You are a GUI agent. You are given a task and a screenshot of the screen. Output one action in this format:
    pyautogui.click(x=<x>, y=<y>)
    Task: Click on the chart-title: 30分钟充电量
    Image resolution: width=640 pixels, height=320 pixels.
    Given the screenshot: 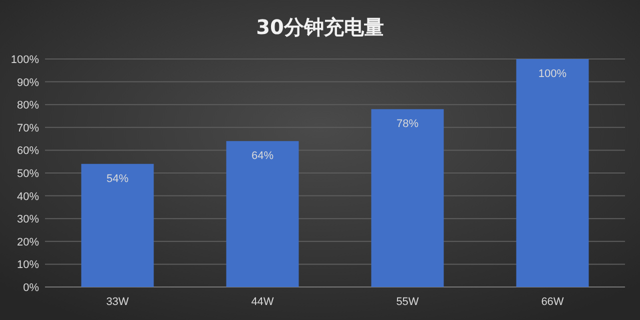 What is the action you would take?
    pyautogui.click(x=320, y=27)
    